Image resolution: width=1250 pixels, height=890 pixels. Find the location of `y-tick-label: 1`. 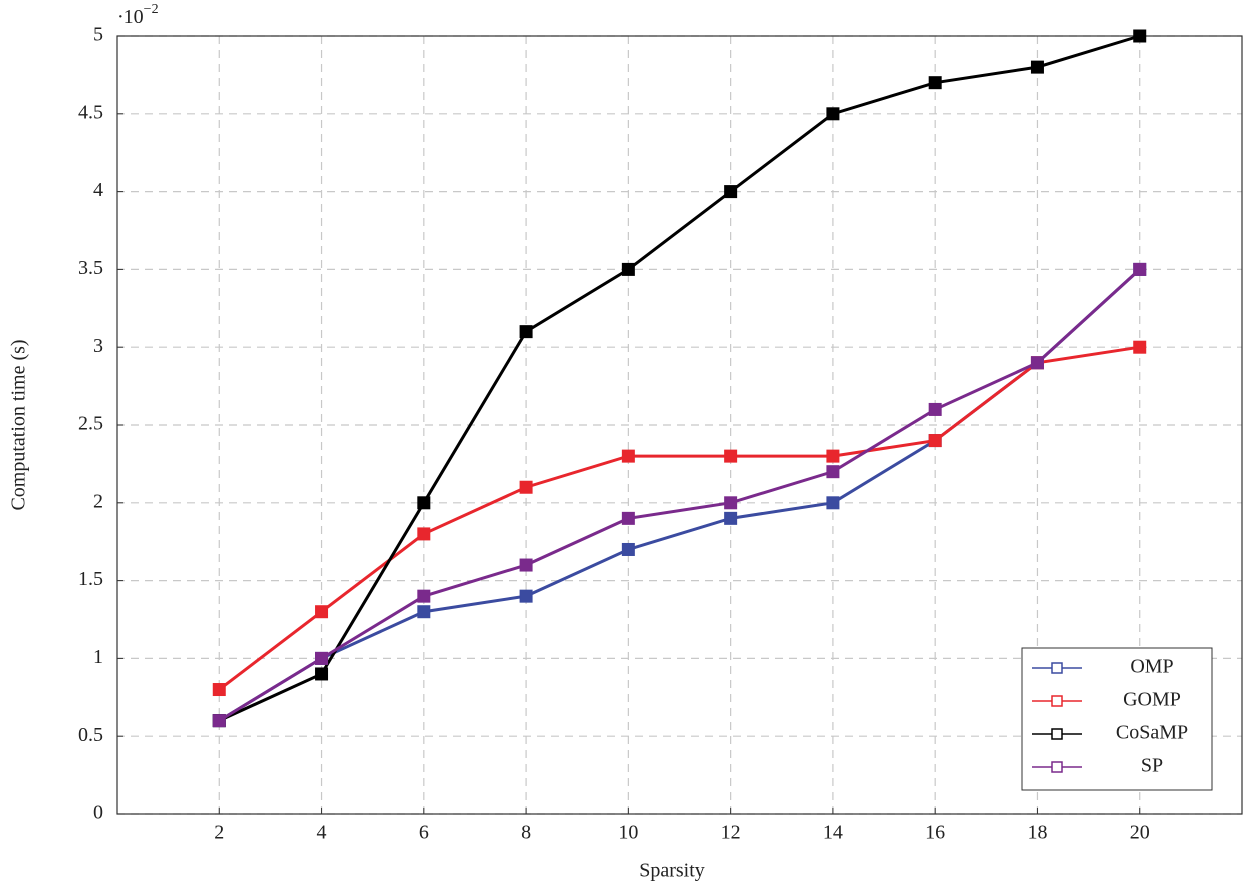

y-tick-label: 1 is located at coordinates (98, 657).